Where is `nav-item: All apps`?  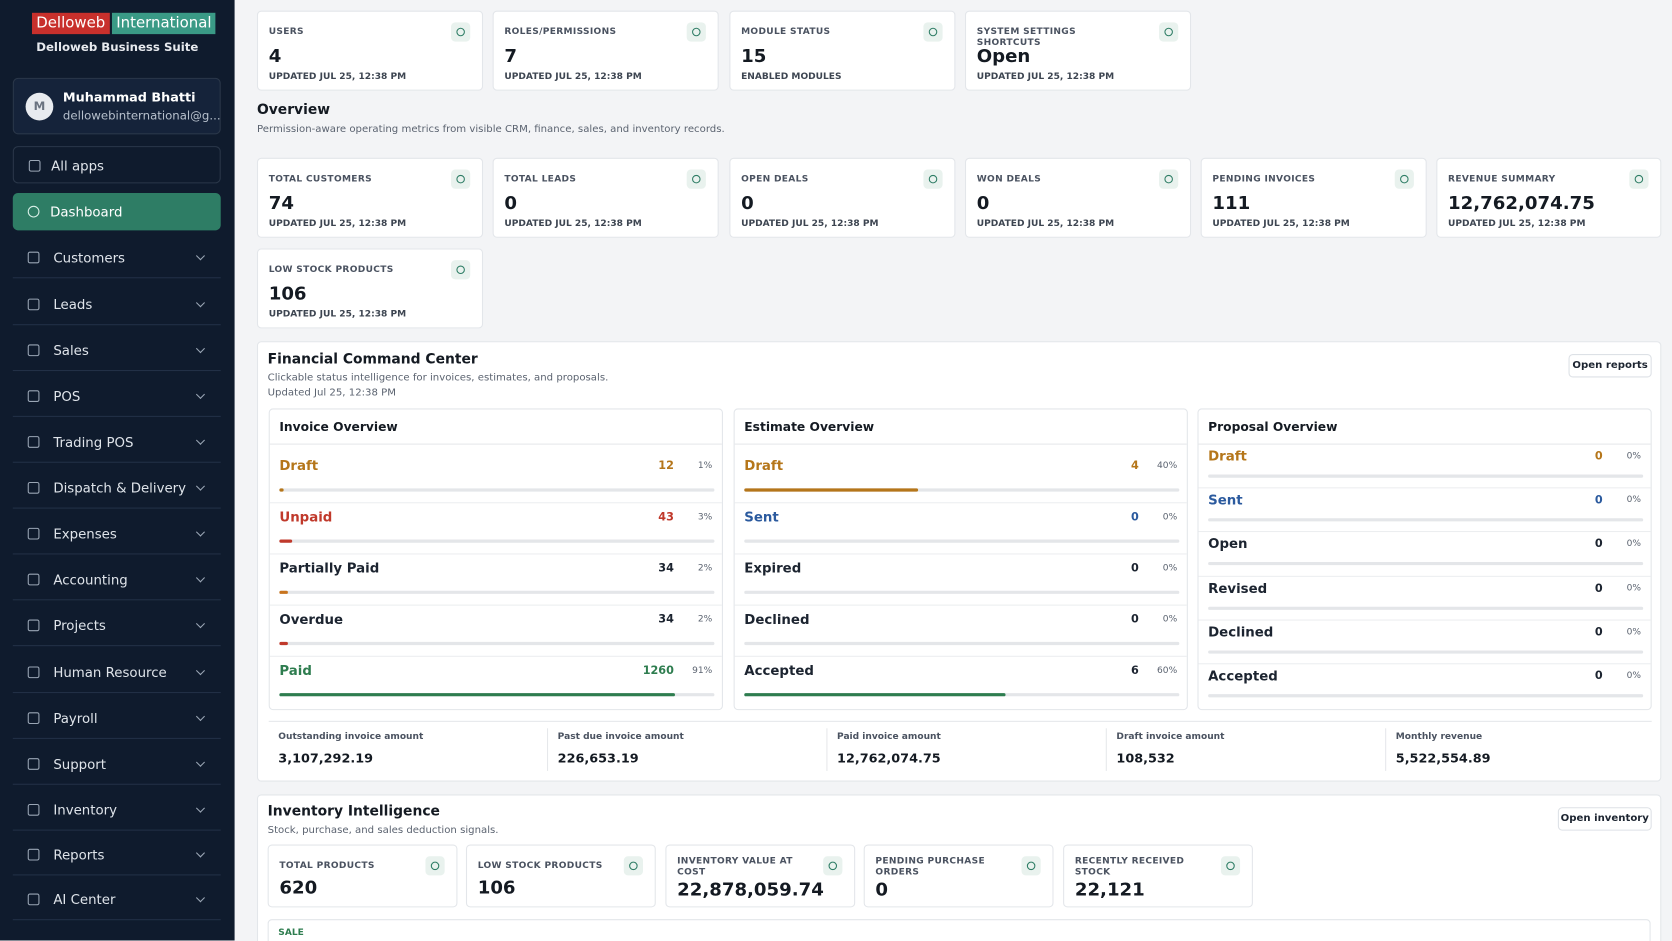 nav-item: All apps is located at coordinates (116, 165).